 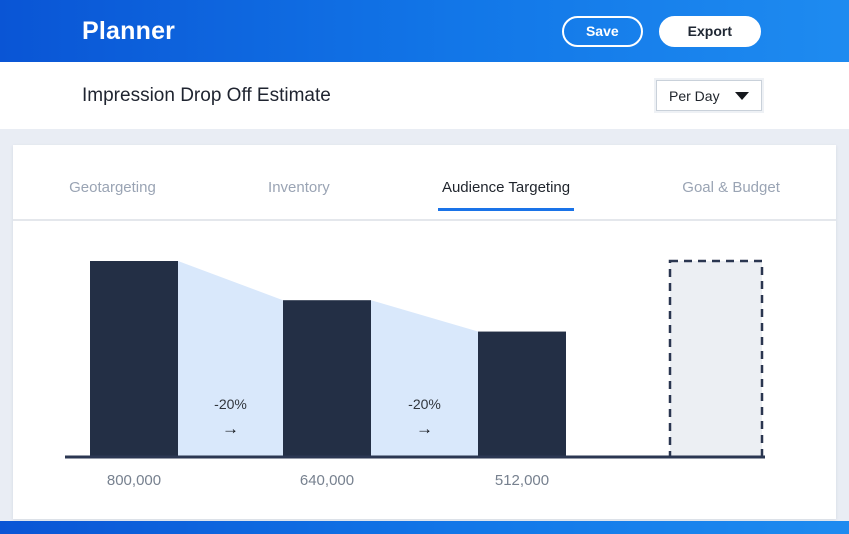 What do you see at coordinates (602, 31) in the screenshot?
I see `save-button: Save` at bounding box center [602, 31].